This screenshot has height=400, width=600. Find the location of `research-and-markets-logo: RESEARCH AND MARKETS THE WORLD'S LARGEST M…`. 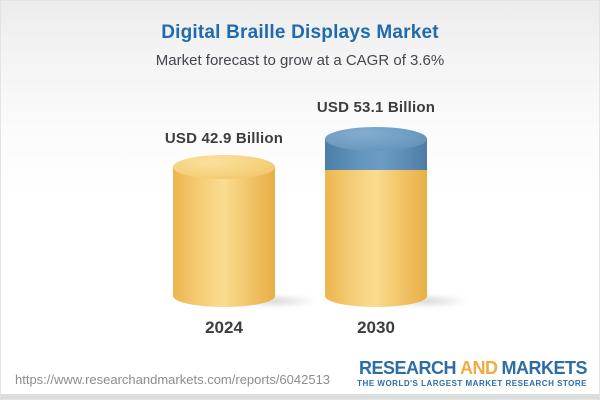

research-and-markets-logo: RESEARCH AND MARKETS THE WORLD'S LARGEST M… is located at coordinates (472, 373).